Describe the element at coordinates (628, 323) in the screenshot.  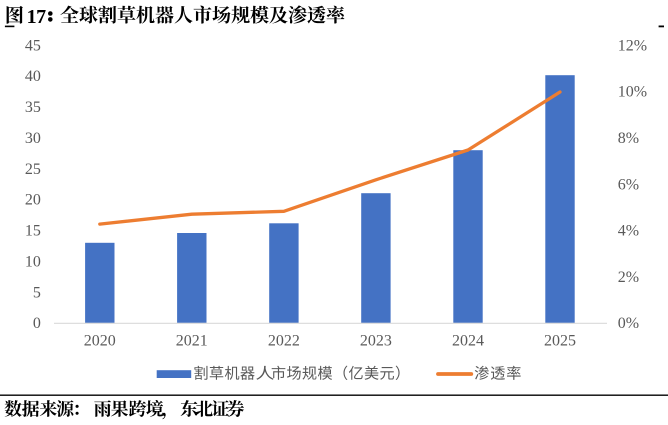
I see `svg-text: 0%` at that location.